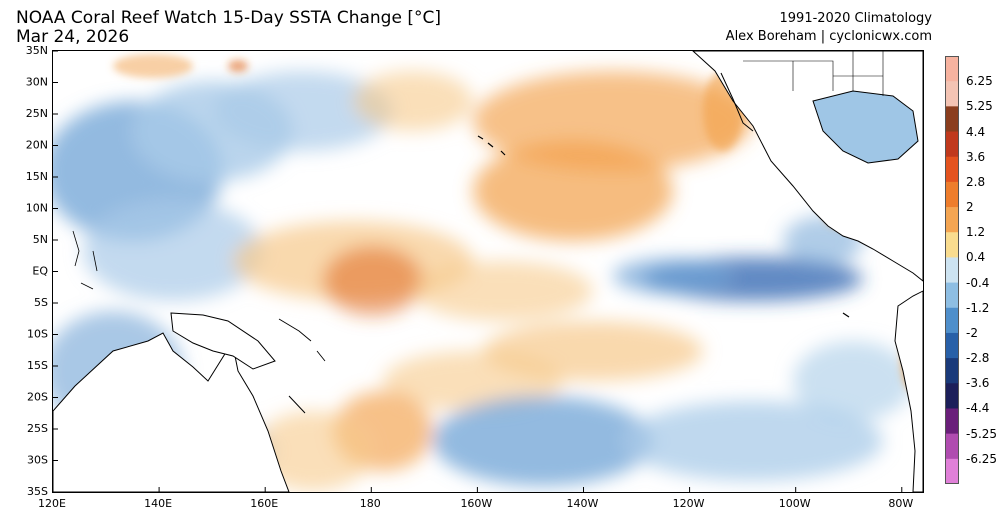  I want to click on lon-tick-label: 120W, so click(689, 503).